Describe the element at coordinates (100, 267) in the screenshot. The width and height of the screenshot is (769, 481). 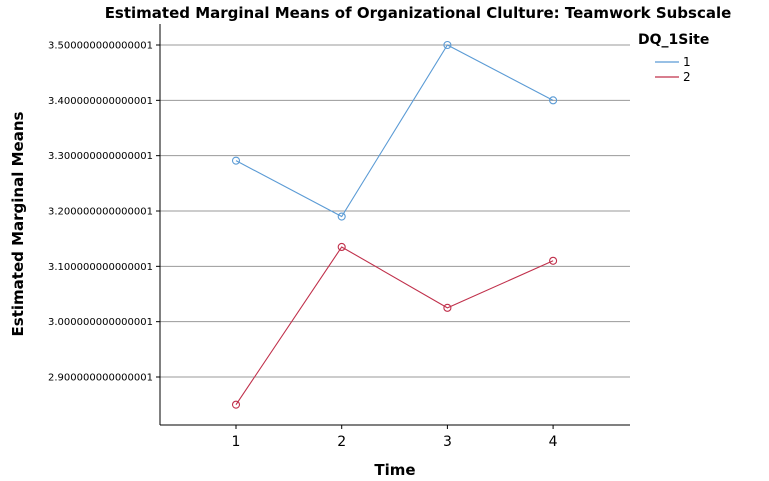
I see `y-tick-label: 3.100000000000001` at that location.